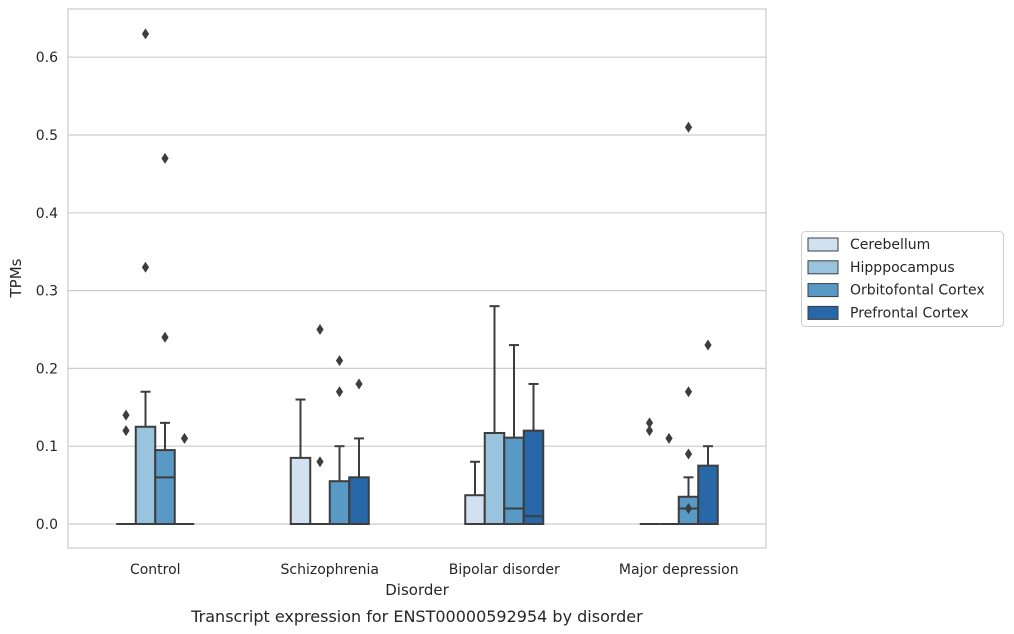 The height and width of the screenshot is (634, 1014). Describe the element at coordinates (417, 590) in the screenshot. I see `x-axis-label: Disorder` at that location.